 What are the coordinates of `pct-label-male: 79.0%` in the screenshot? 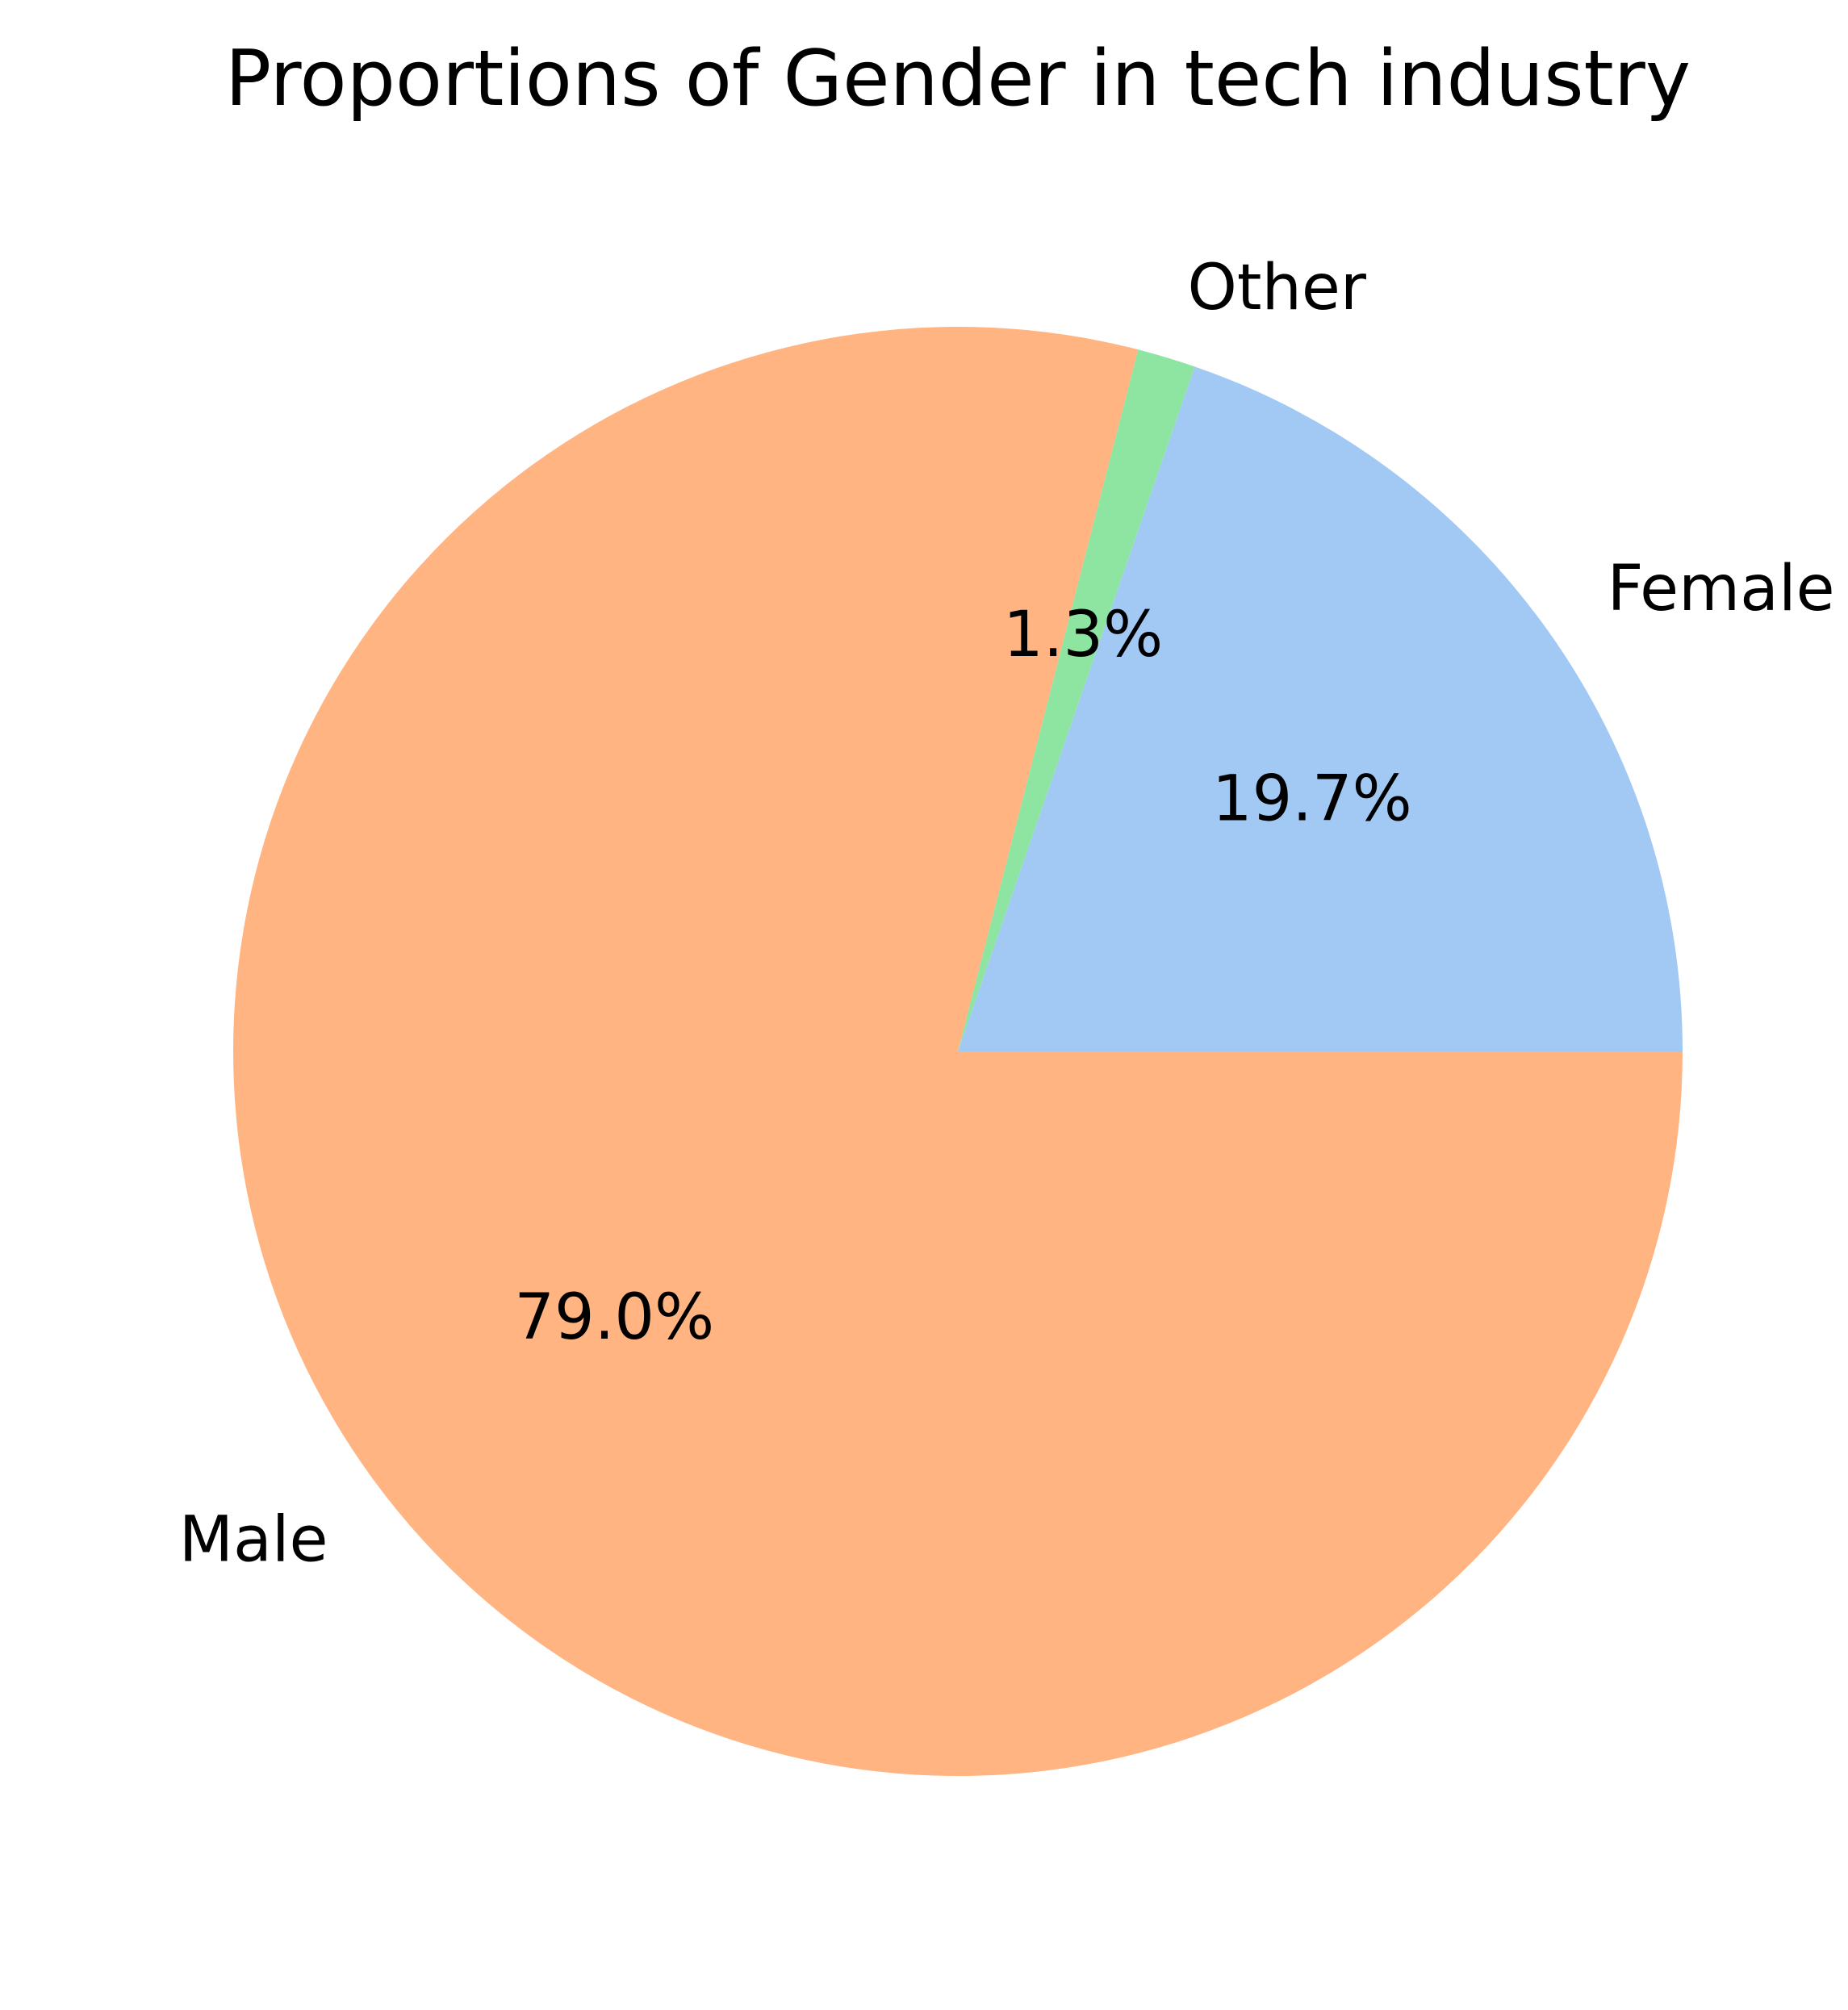 It's located at (614, 1317).